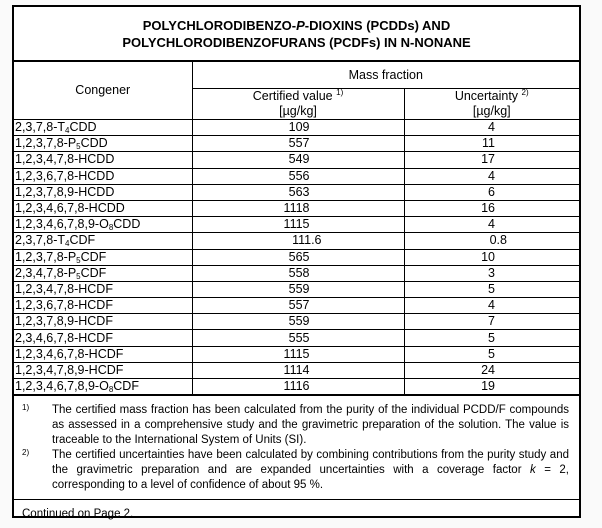 This screenshot has height=528, width=602. I want to click on congener-name: 1,2,3,4,7,8-HCDD, so click(65, 159).